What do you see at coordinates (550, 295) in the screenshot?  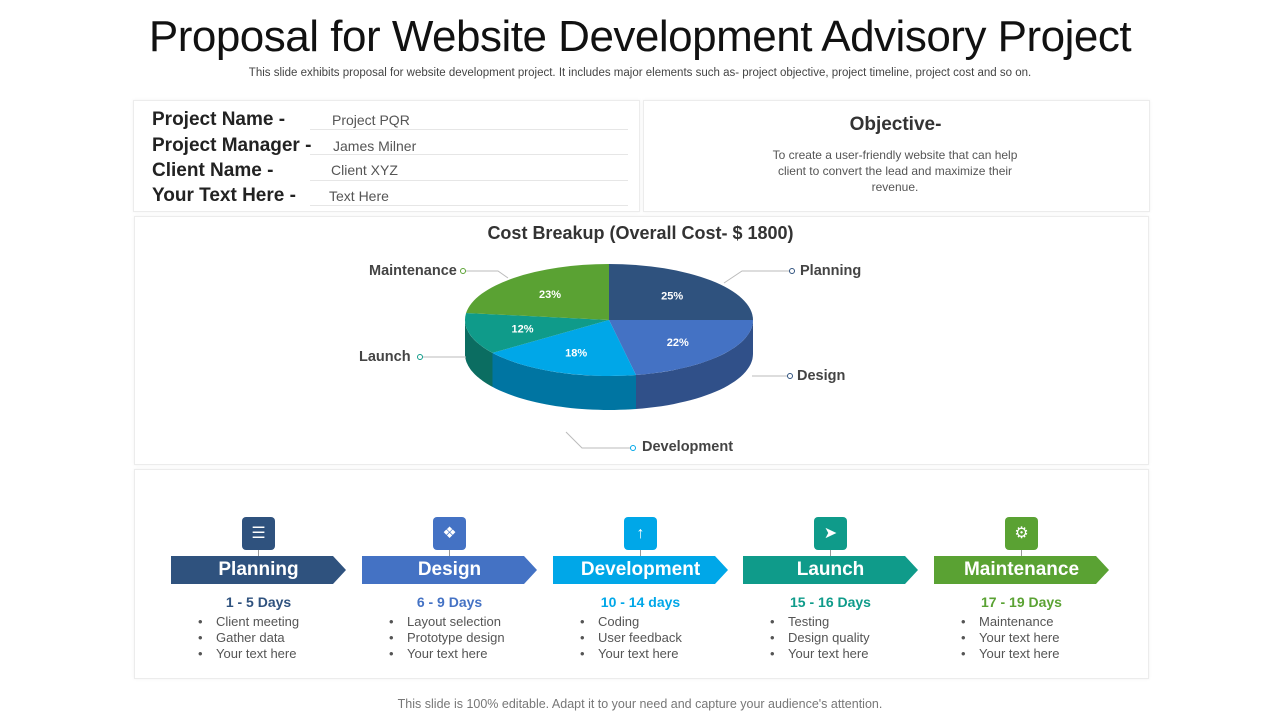 I see `pie-value-label: 23%` at bounding box center [550, 295].